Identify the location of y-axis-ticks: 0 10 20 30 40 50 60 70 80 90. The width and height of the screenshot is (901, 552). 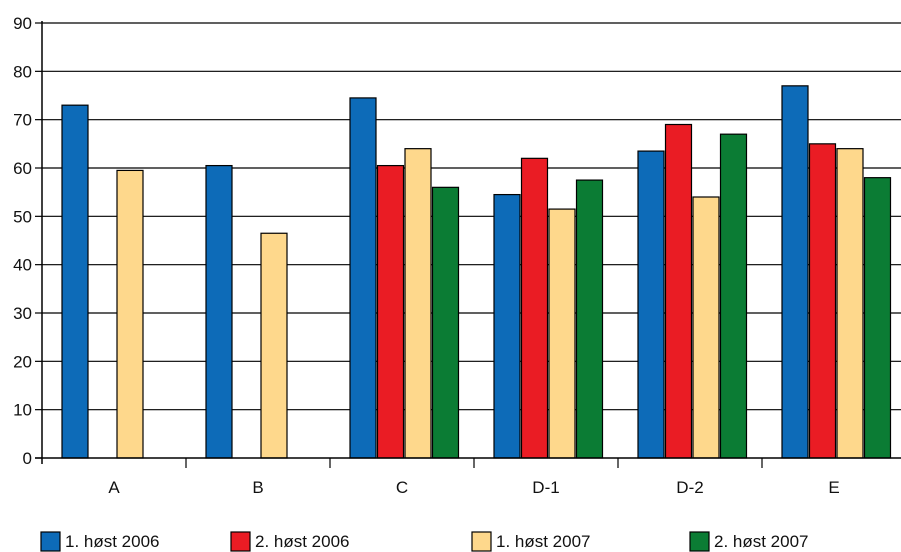
(27, 241).